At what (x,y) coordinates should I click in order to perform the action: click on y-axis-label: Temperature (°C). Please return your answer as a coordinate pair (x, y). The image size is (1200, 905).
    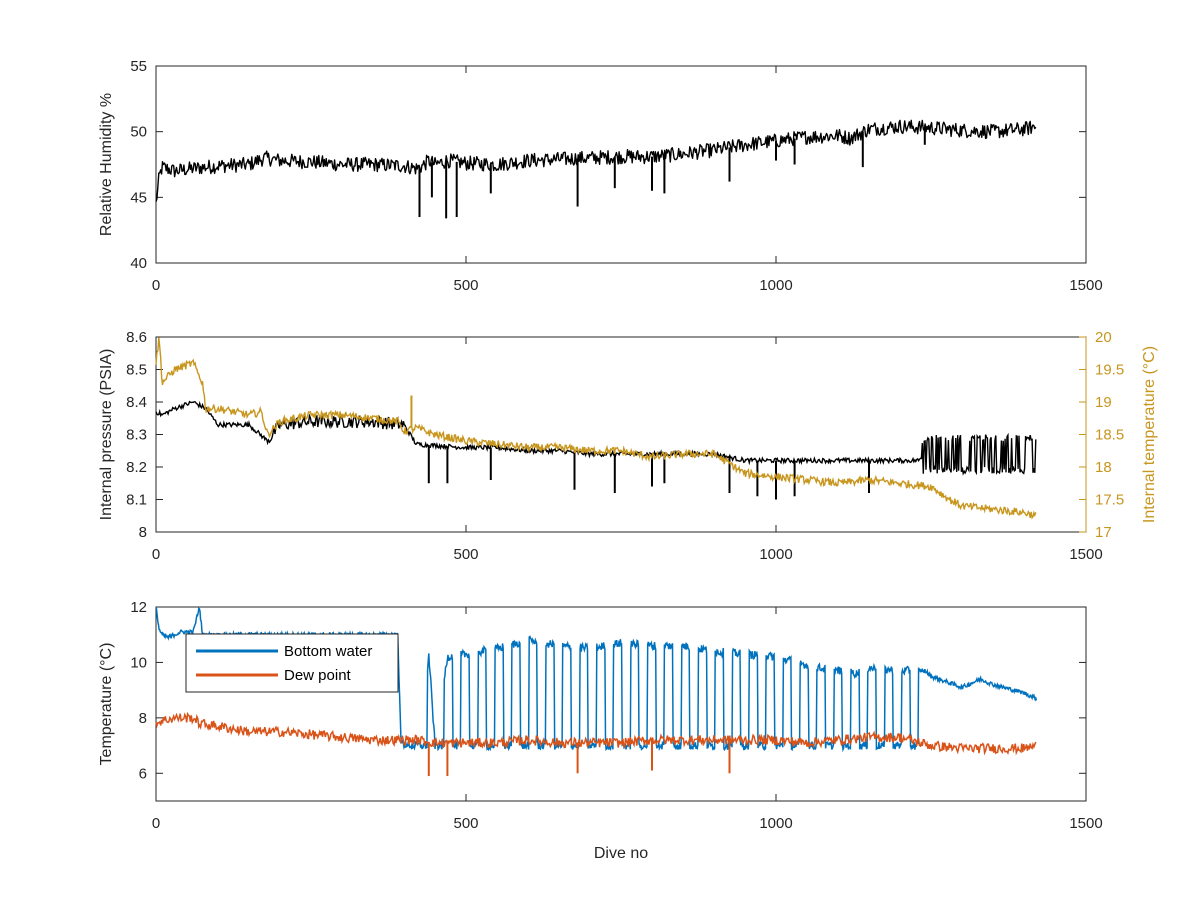
    Looking at the image, I should click on (106, 704).